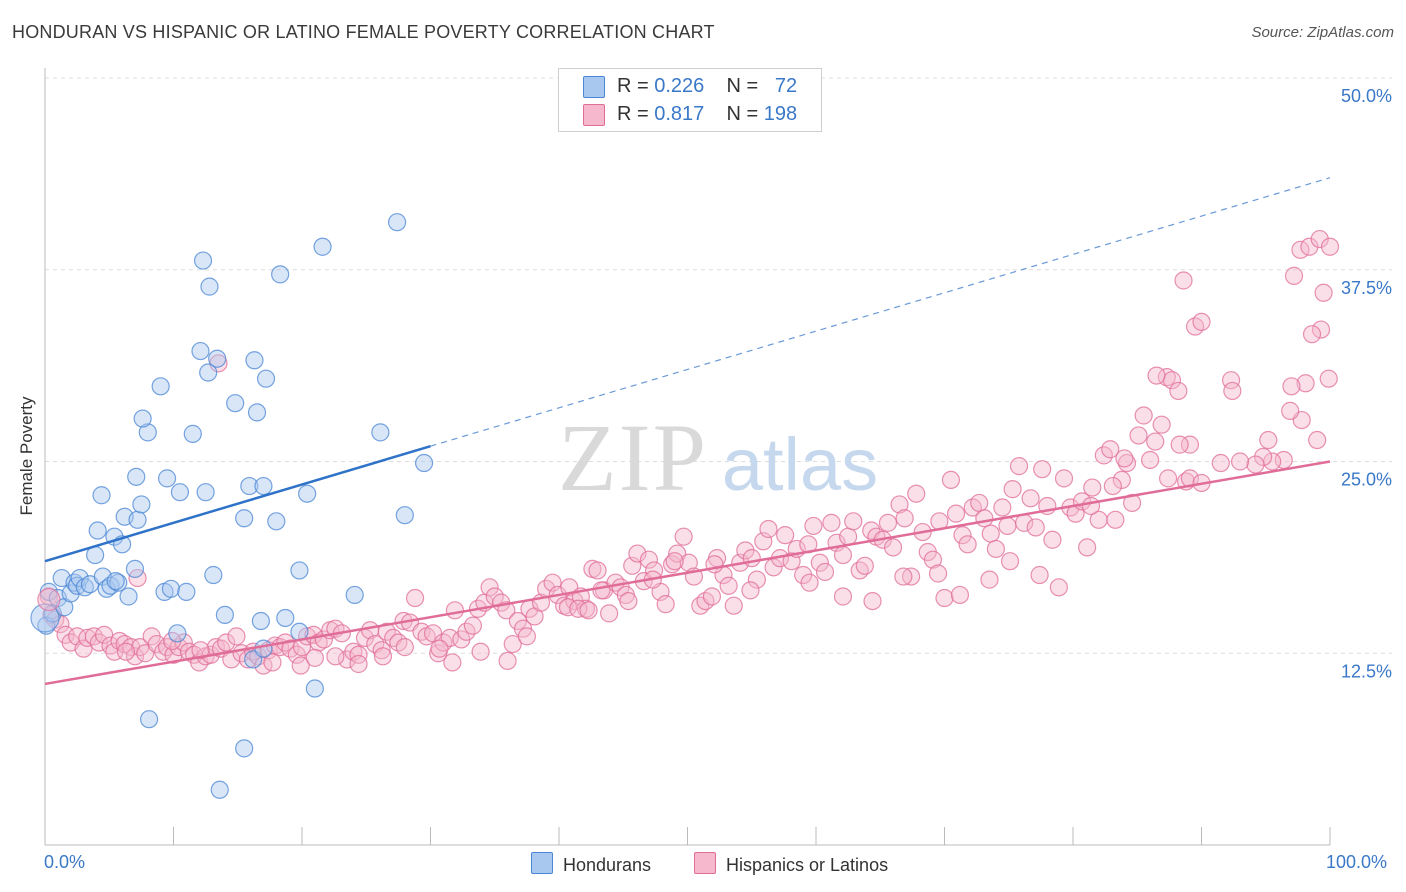  What do you see at coordinates (690, 100) in the screenshot?
I see `stats-legend: R = 0.226 N = 72 R = 0.817 N = 198` at bounding box center [690, 100].